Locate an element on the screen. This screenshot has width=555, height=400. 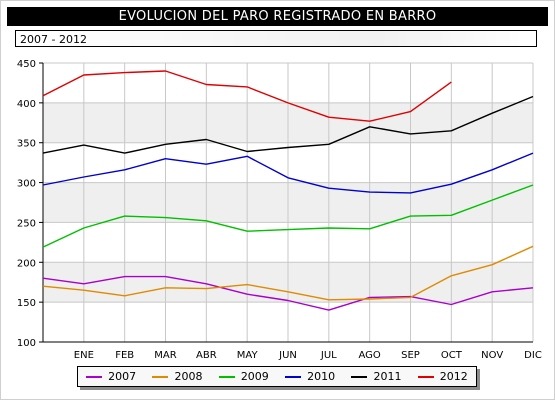
x-tick-label: SEP is located at coordinates (410, 355).